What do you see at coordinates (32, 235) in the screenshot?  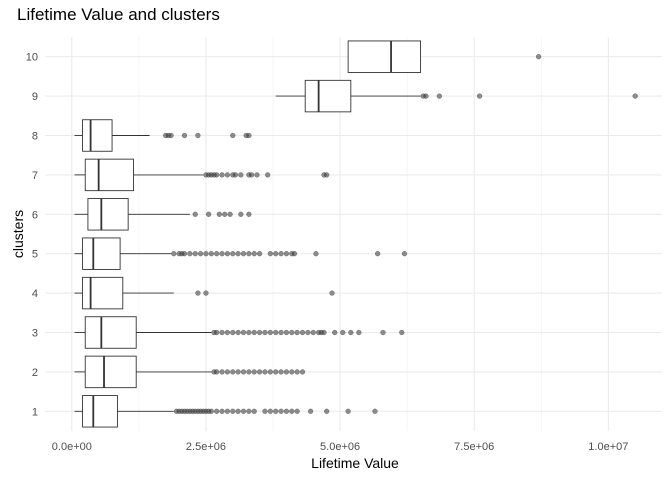 I see `y-axis: 1 2 3 4 5 6 7 8 9 10` at bounding box center [32, 235].